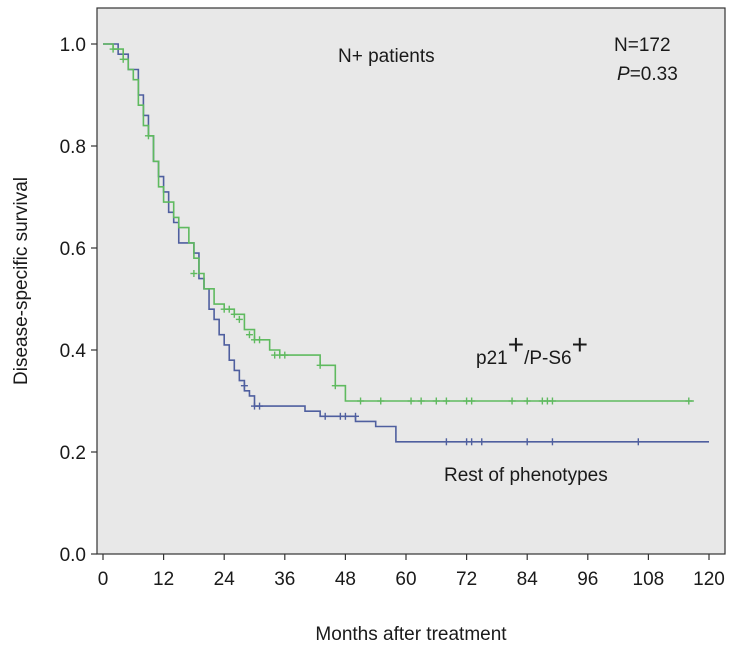 This screenshot has width=744, height=650. What do you see at coordinates (654, 74) in the screenshot?
I see `p-number: =0.33` at bounding box center [654, 74].